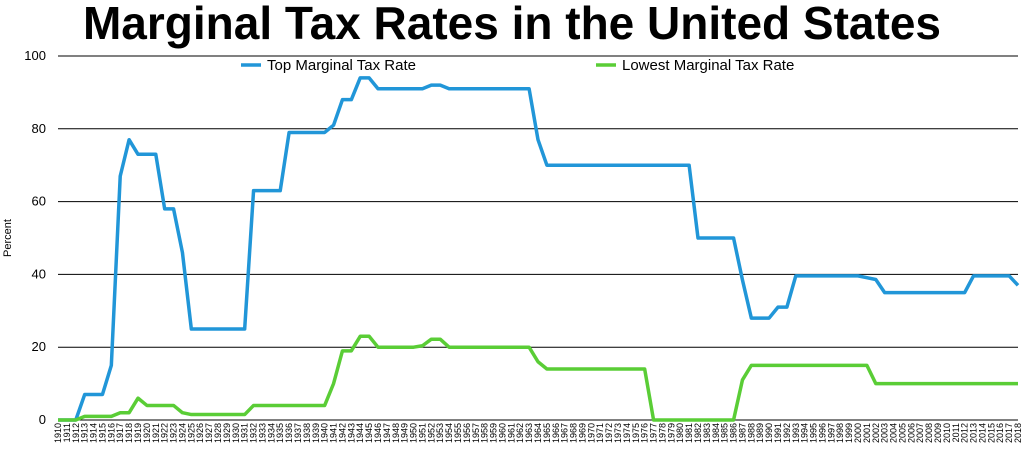 The height and width of the screenshot is (453, 1024). I want to click on x-tick-label: 1972, so click(609, 433).